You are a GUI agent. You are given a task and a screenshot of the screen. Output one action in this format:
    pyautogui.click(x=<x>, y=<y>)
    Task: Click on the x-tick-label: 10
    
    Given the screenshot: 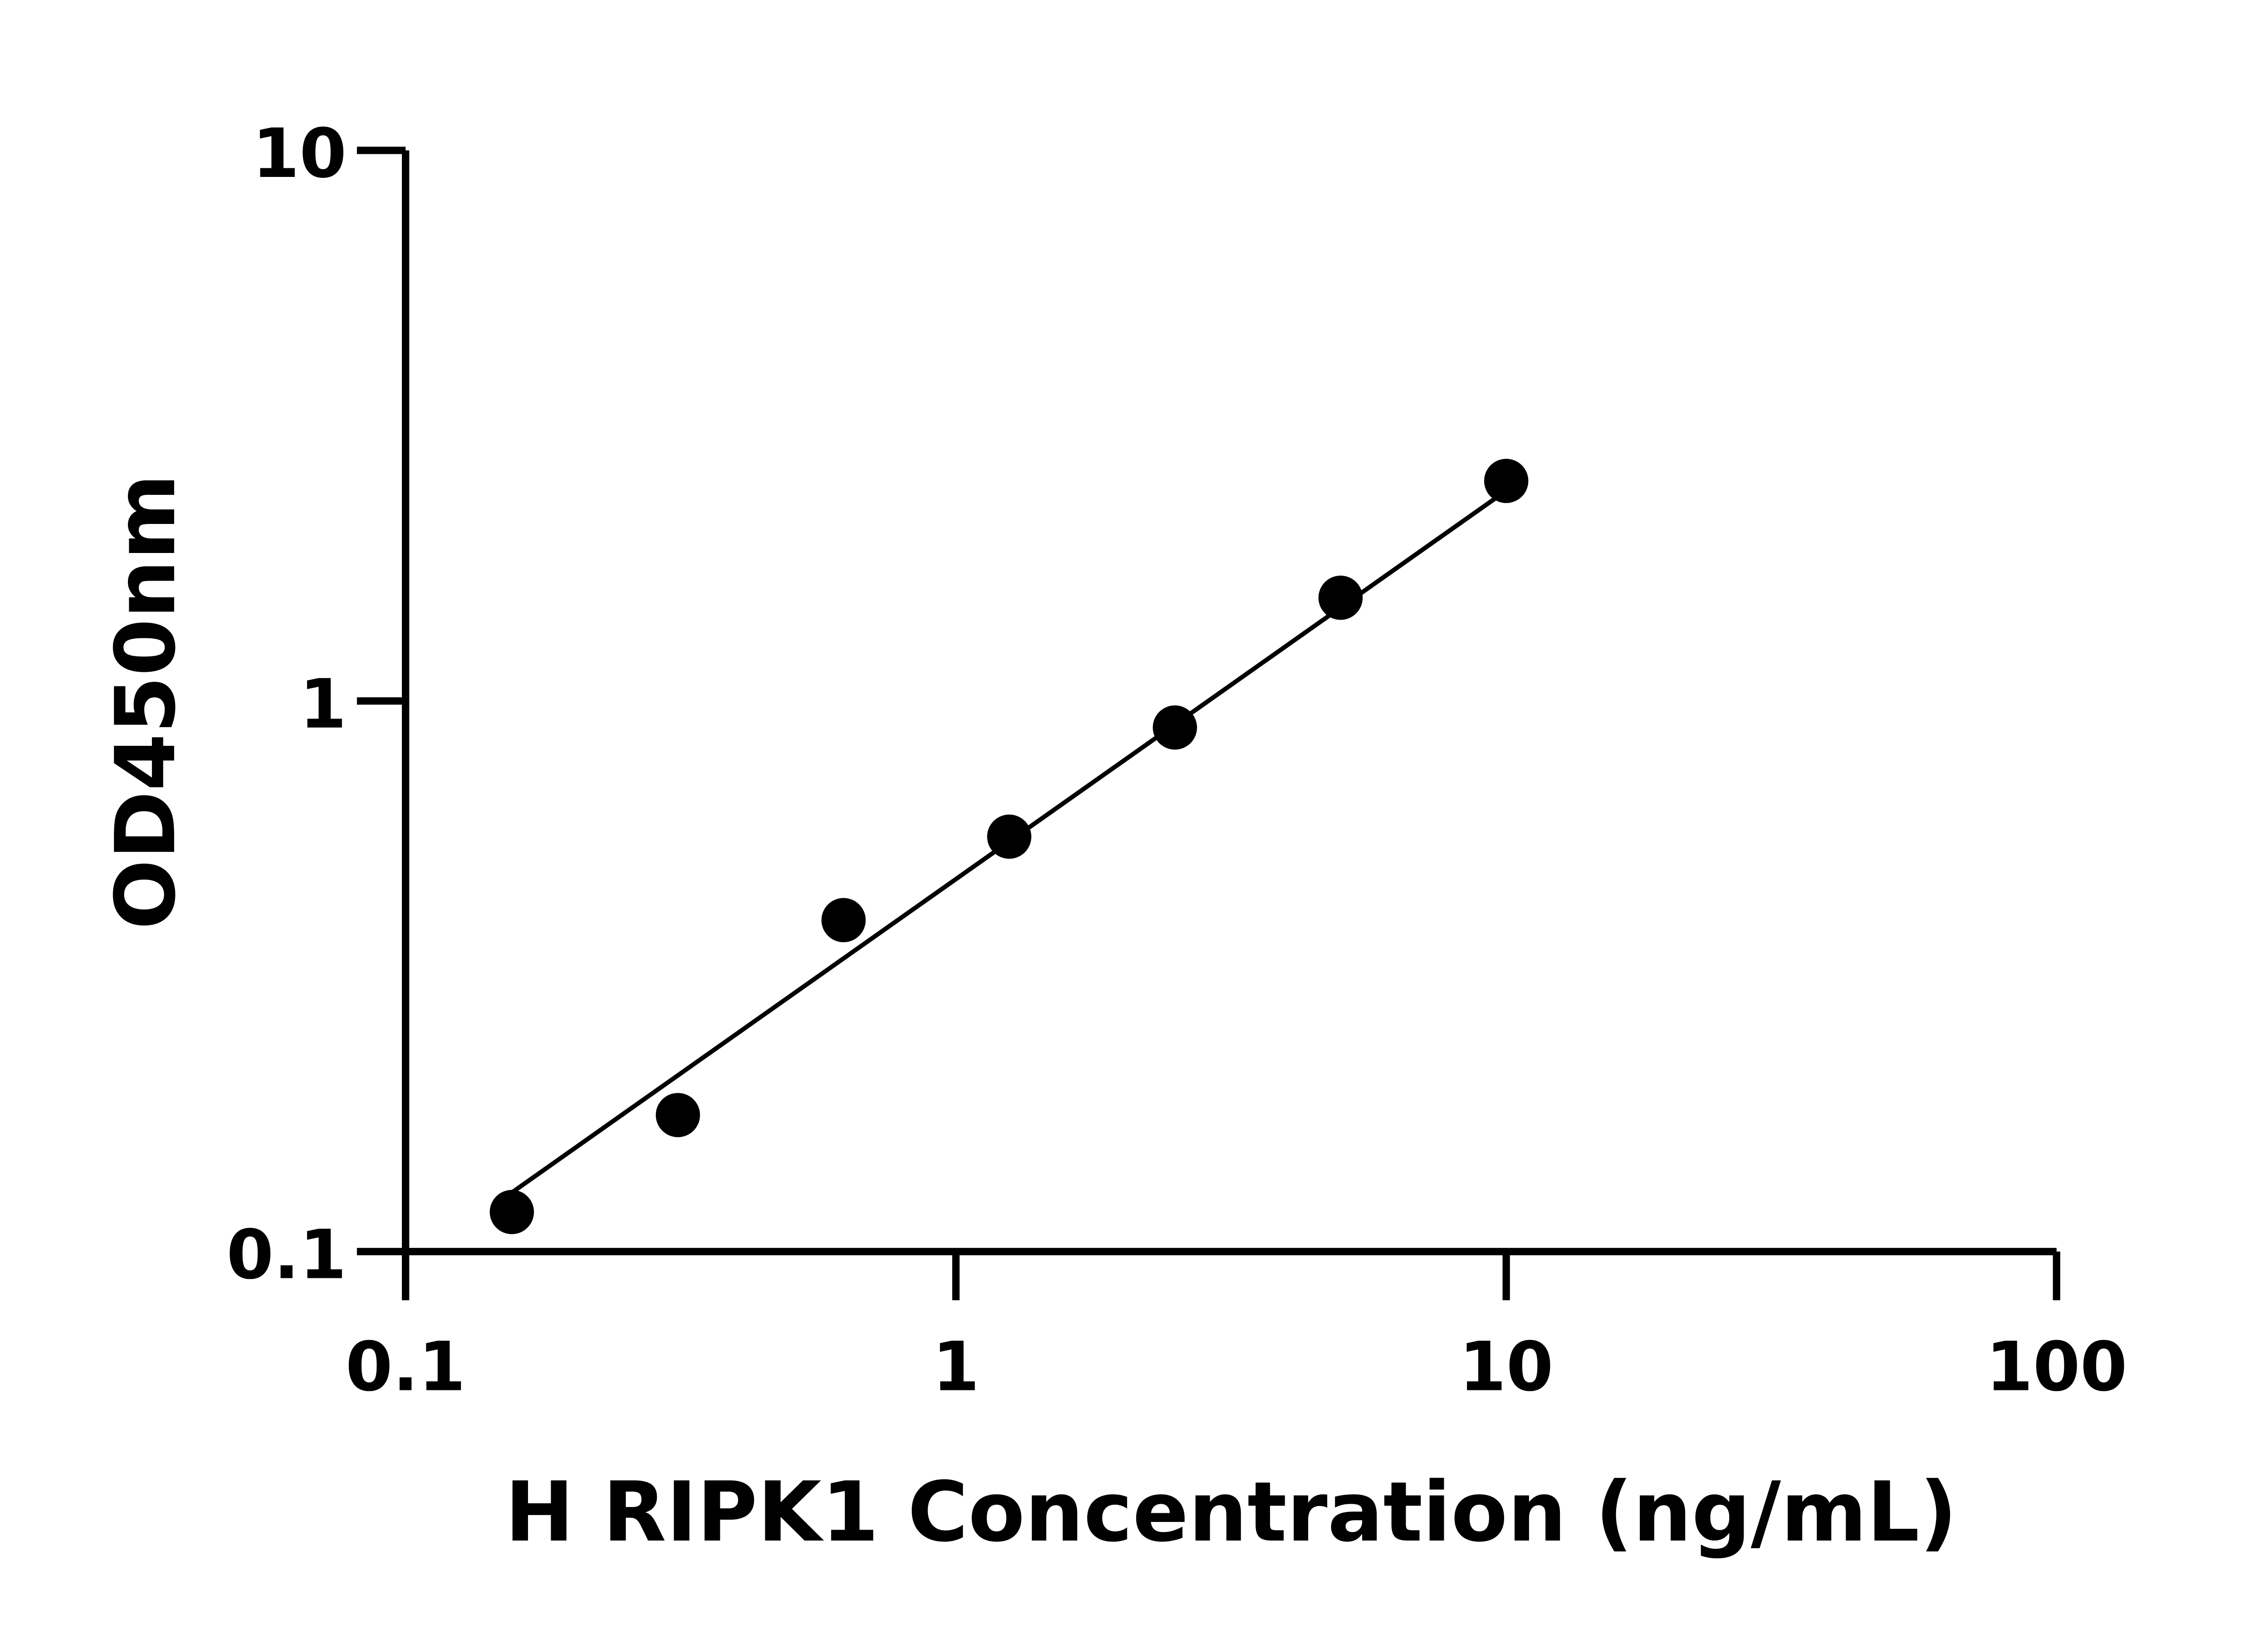 What is the action you would take?
    pyautogui.click(x=1507, y=1367)
    